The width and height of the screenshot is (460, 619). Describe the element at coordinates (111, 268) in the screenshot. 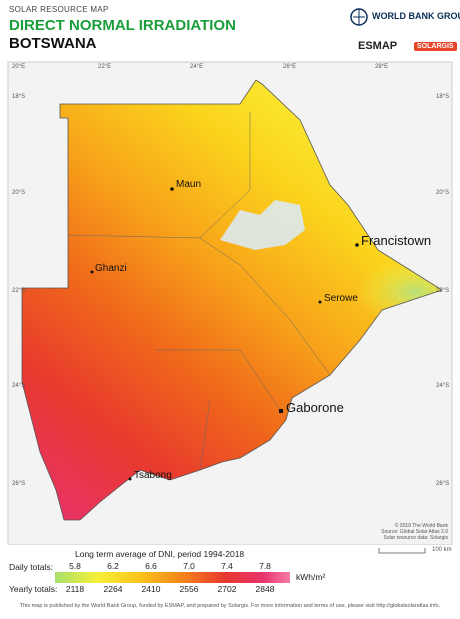

I see `city-label: Ghanzi` at that location.